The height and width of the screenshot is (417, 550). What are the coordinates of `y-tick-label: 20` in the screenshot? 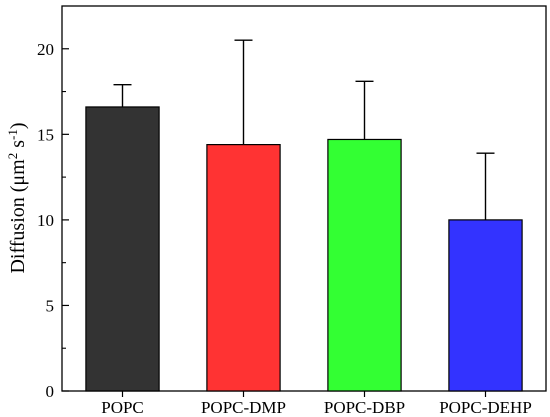 It's located at (45, 49).